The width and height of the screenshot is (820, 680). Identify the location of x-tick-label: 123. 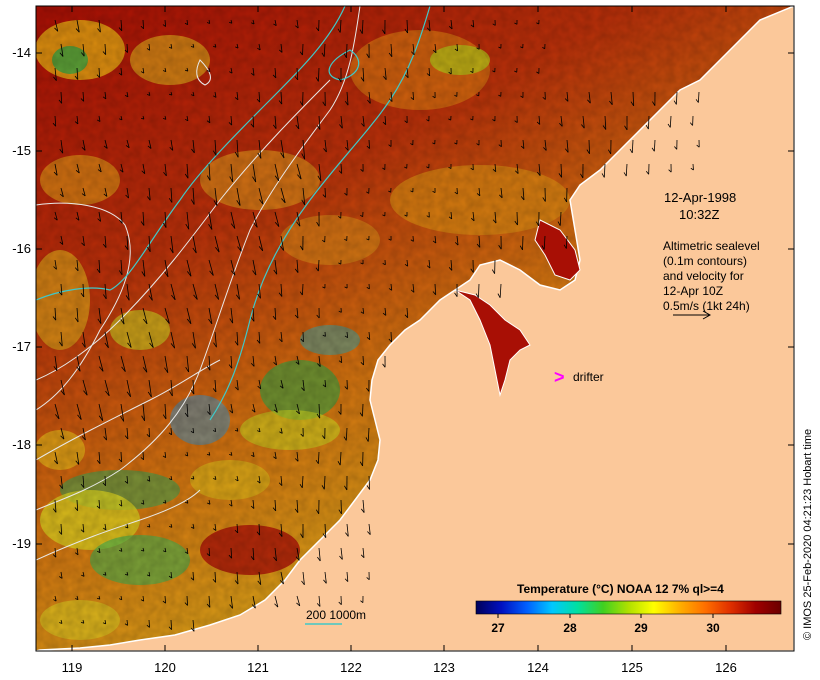
(444, 667).